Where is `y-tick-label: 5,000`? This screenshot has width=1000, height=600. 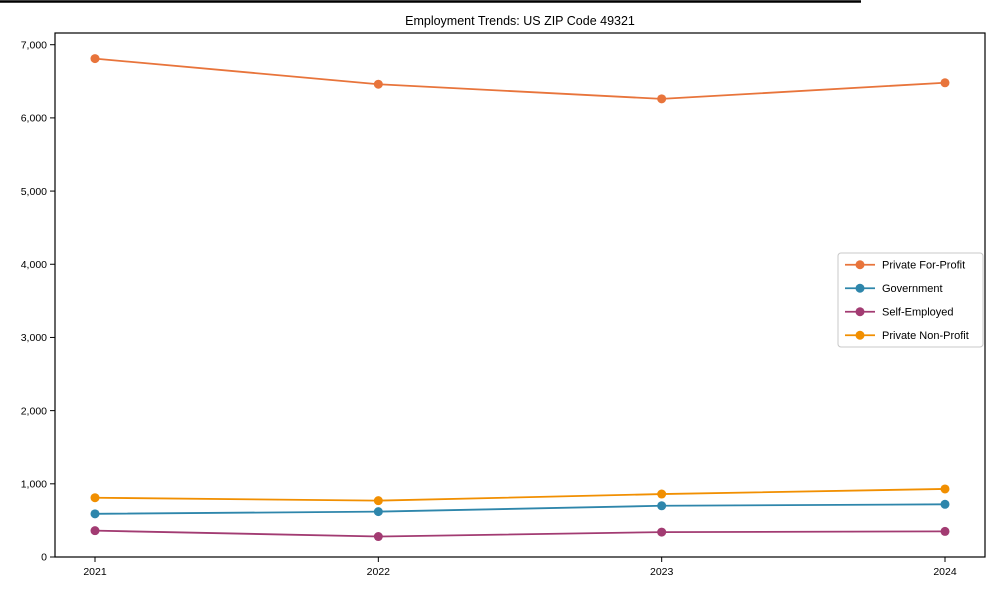
y-tick-label: 5,000 is located at coordinates (34, 192).